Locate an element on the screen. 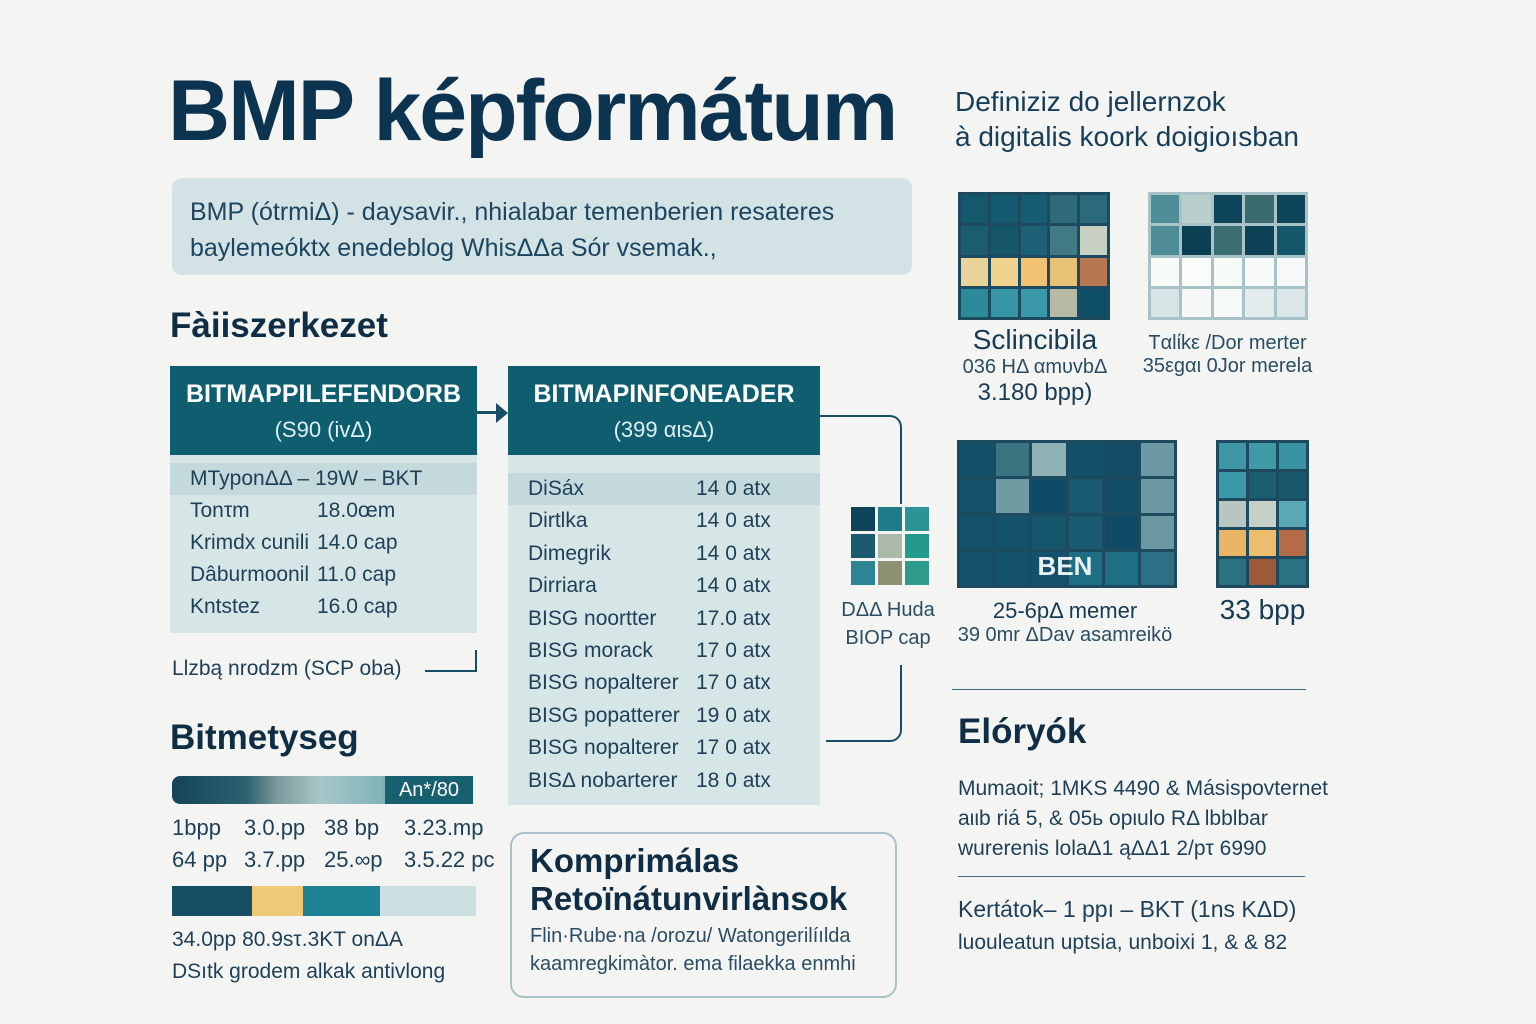 Image resolution: width=1536 pixels, height=1024 pixels. advantages-line: aιιb riá 5, & 05ь opιulo RΔ lbblbar is located at coordinates (1113, 818).